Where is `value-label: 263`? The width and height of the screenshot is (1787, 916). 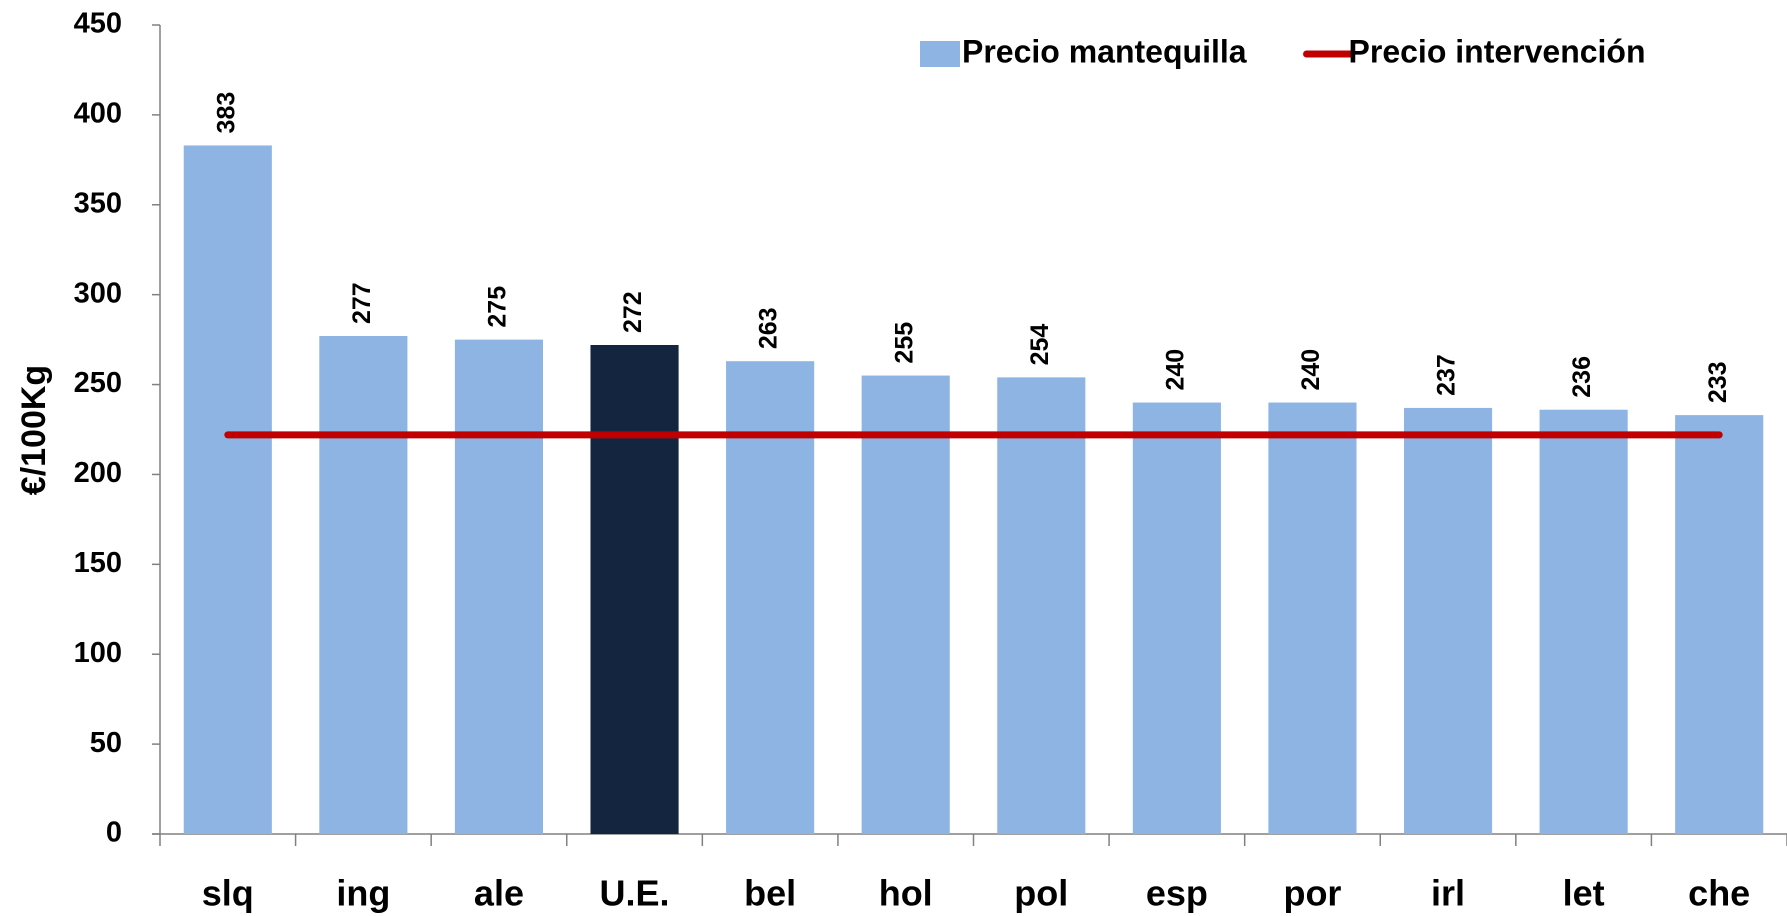
value-label: 263 is located at coordinates (769, 328).